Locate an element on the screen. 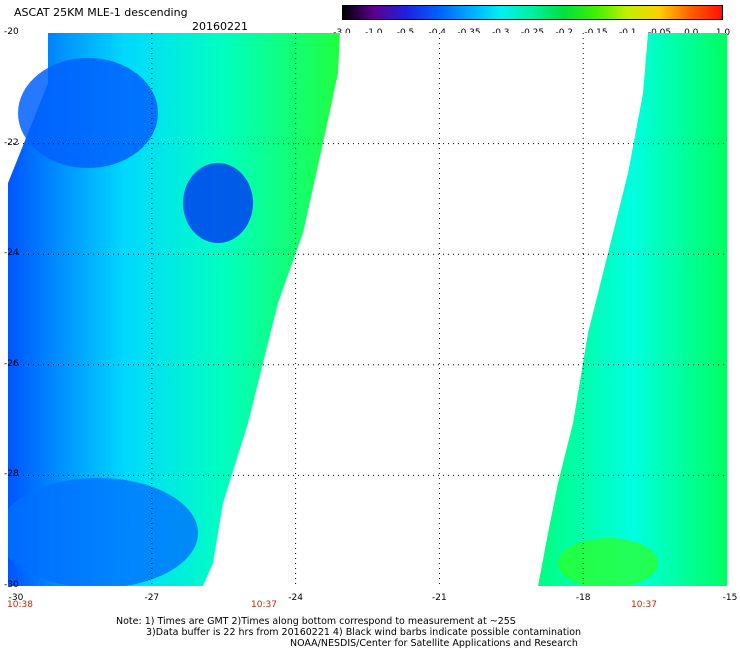  longitude-label: -21 is located at coordinates (439, 598).